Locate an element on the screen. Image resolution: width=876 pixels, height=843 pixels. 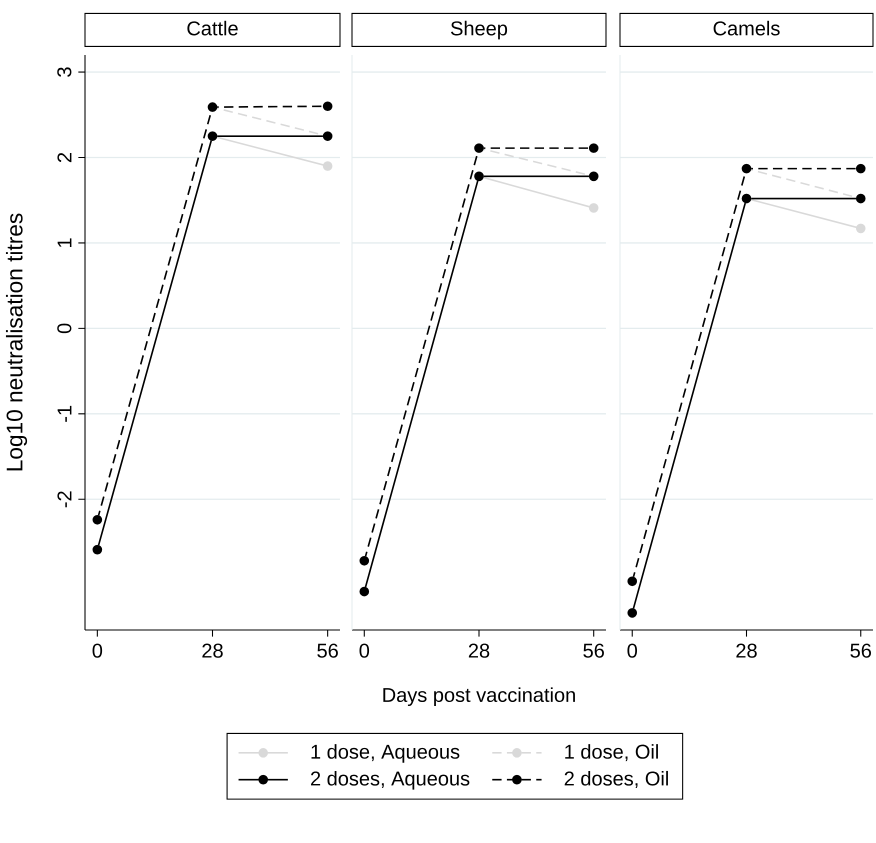
chart-title: Cattle is located at coordinates (212, 28).